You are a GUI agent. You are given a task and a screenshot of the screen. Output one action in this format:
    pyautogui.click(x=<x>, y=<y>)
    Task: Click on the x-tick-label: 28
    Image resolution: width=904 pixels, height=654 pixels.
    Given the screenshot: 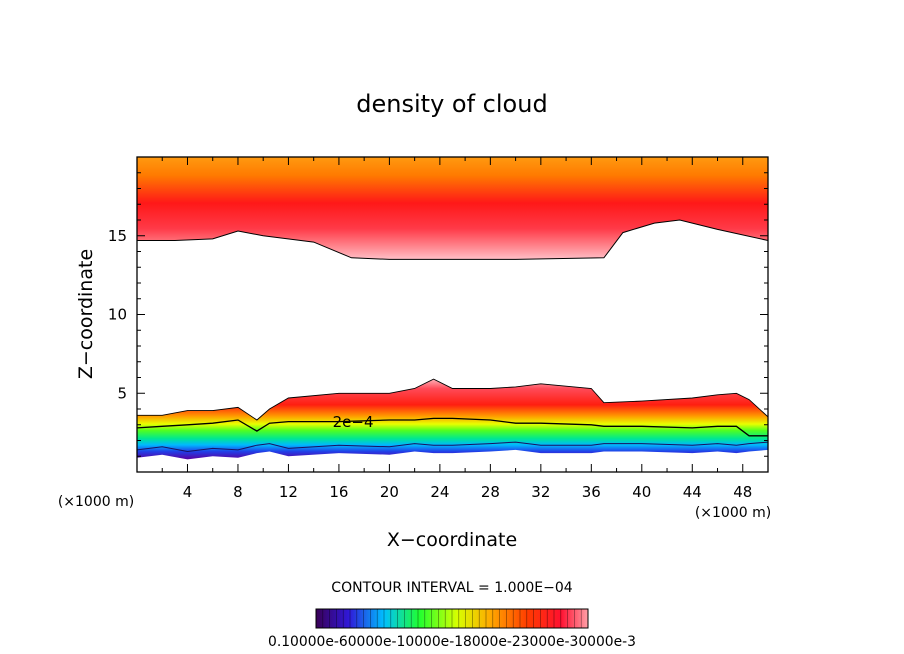 What is the action you would take?
    pyautogui.click(x=490, y=492)
    